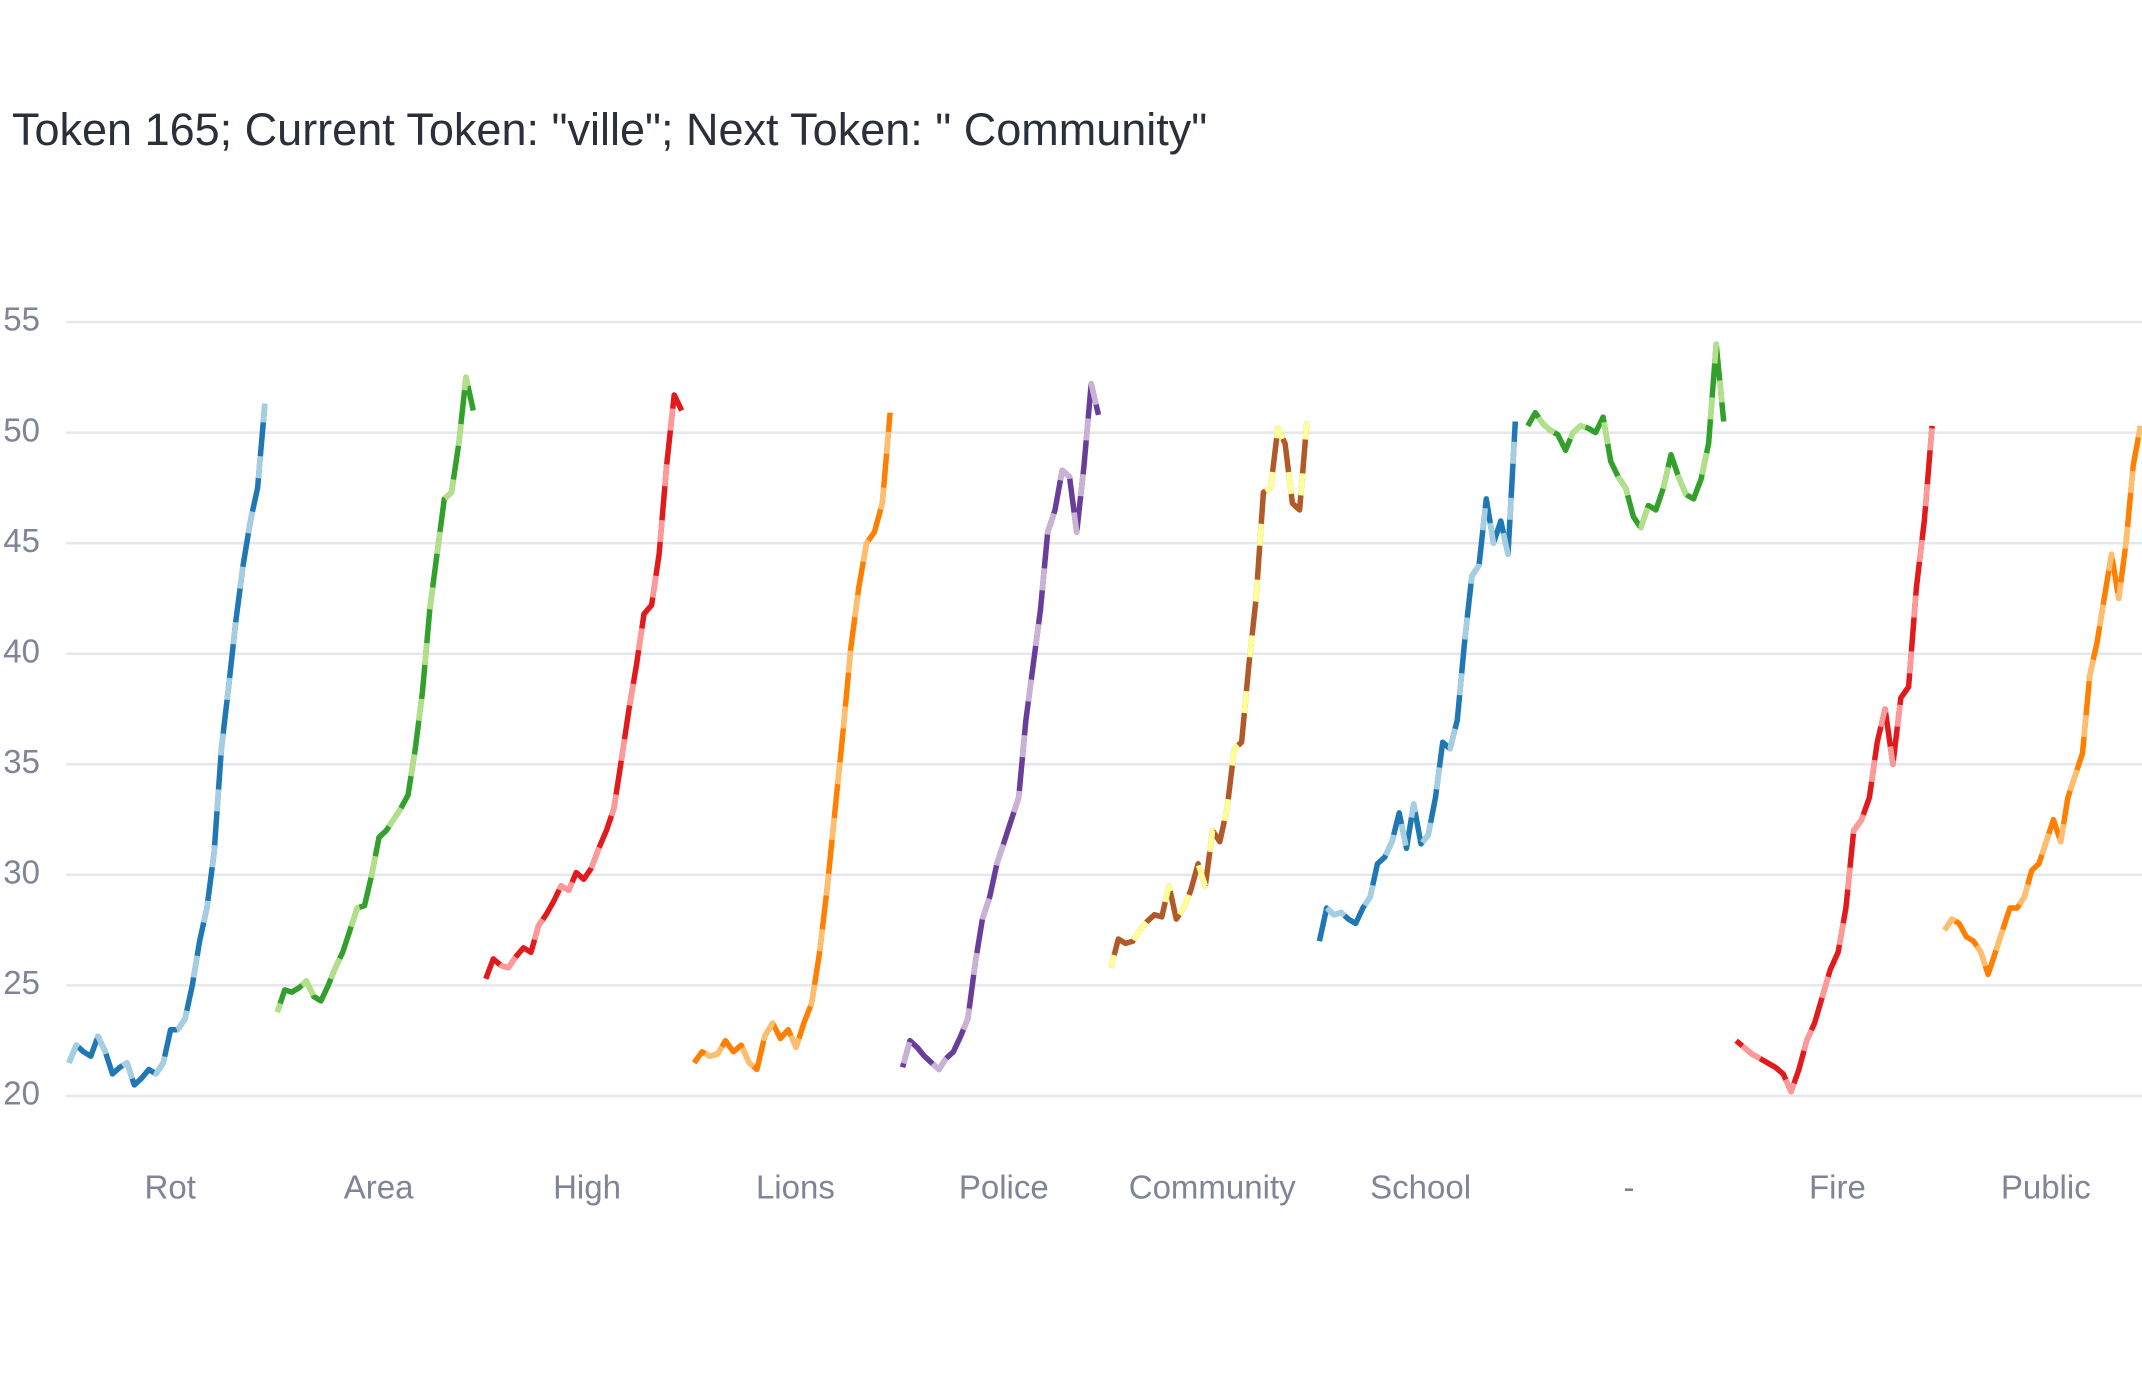 The height and width of the screenshot is (1380, 2142). What do you see at coordinates (21, 540) in the screenshot?
I see `y-tick-label: 45` at bounding box center [21, 540].